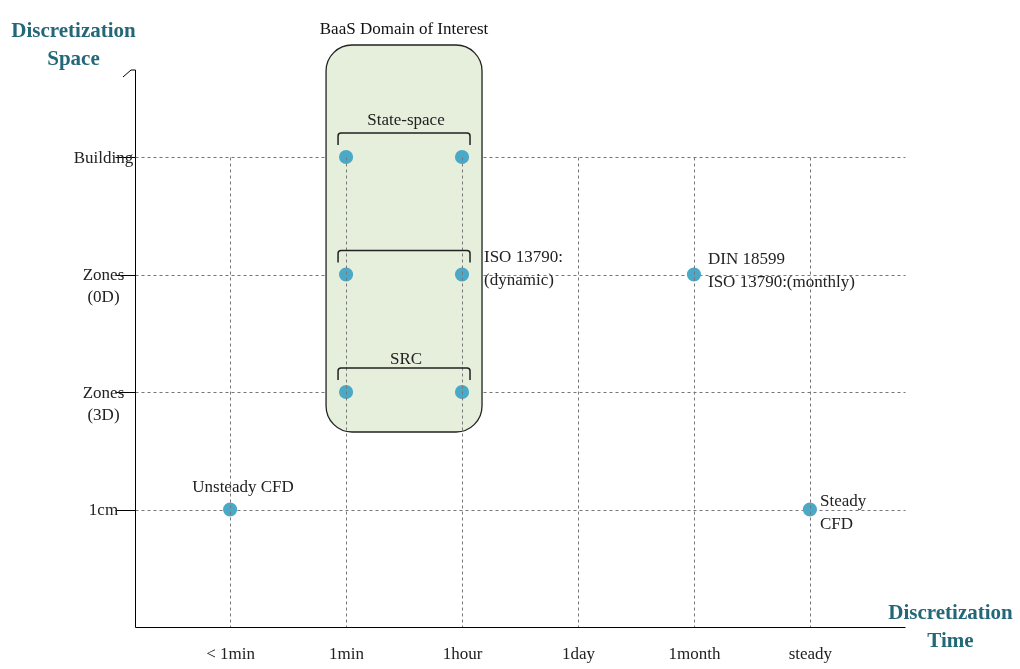  Describe the element at coordinates (951, 625) in the screenshot. I see `x-axis-title: Discretization Time` at that location.